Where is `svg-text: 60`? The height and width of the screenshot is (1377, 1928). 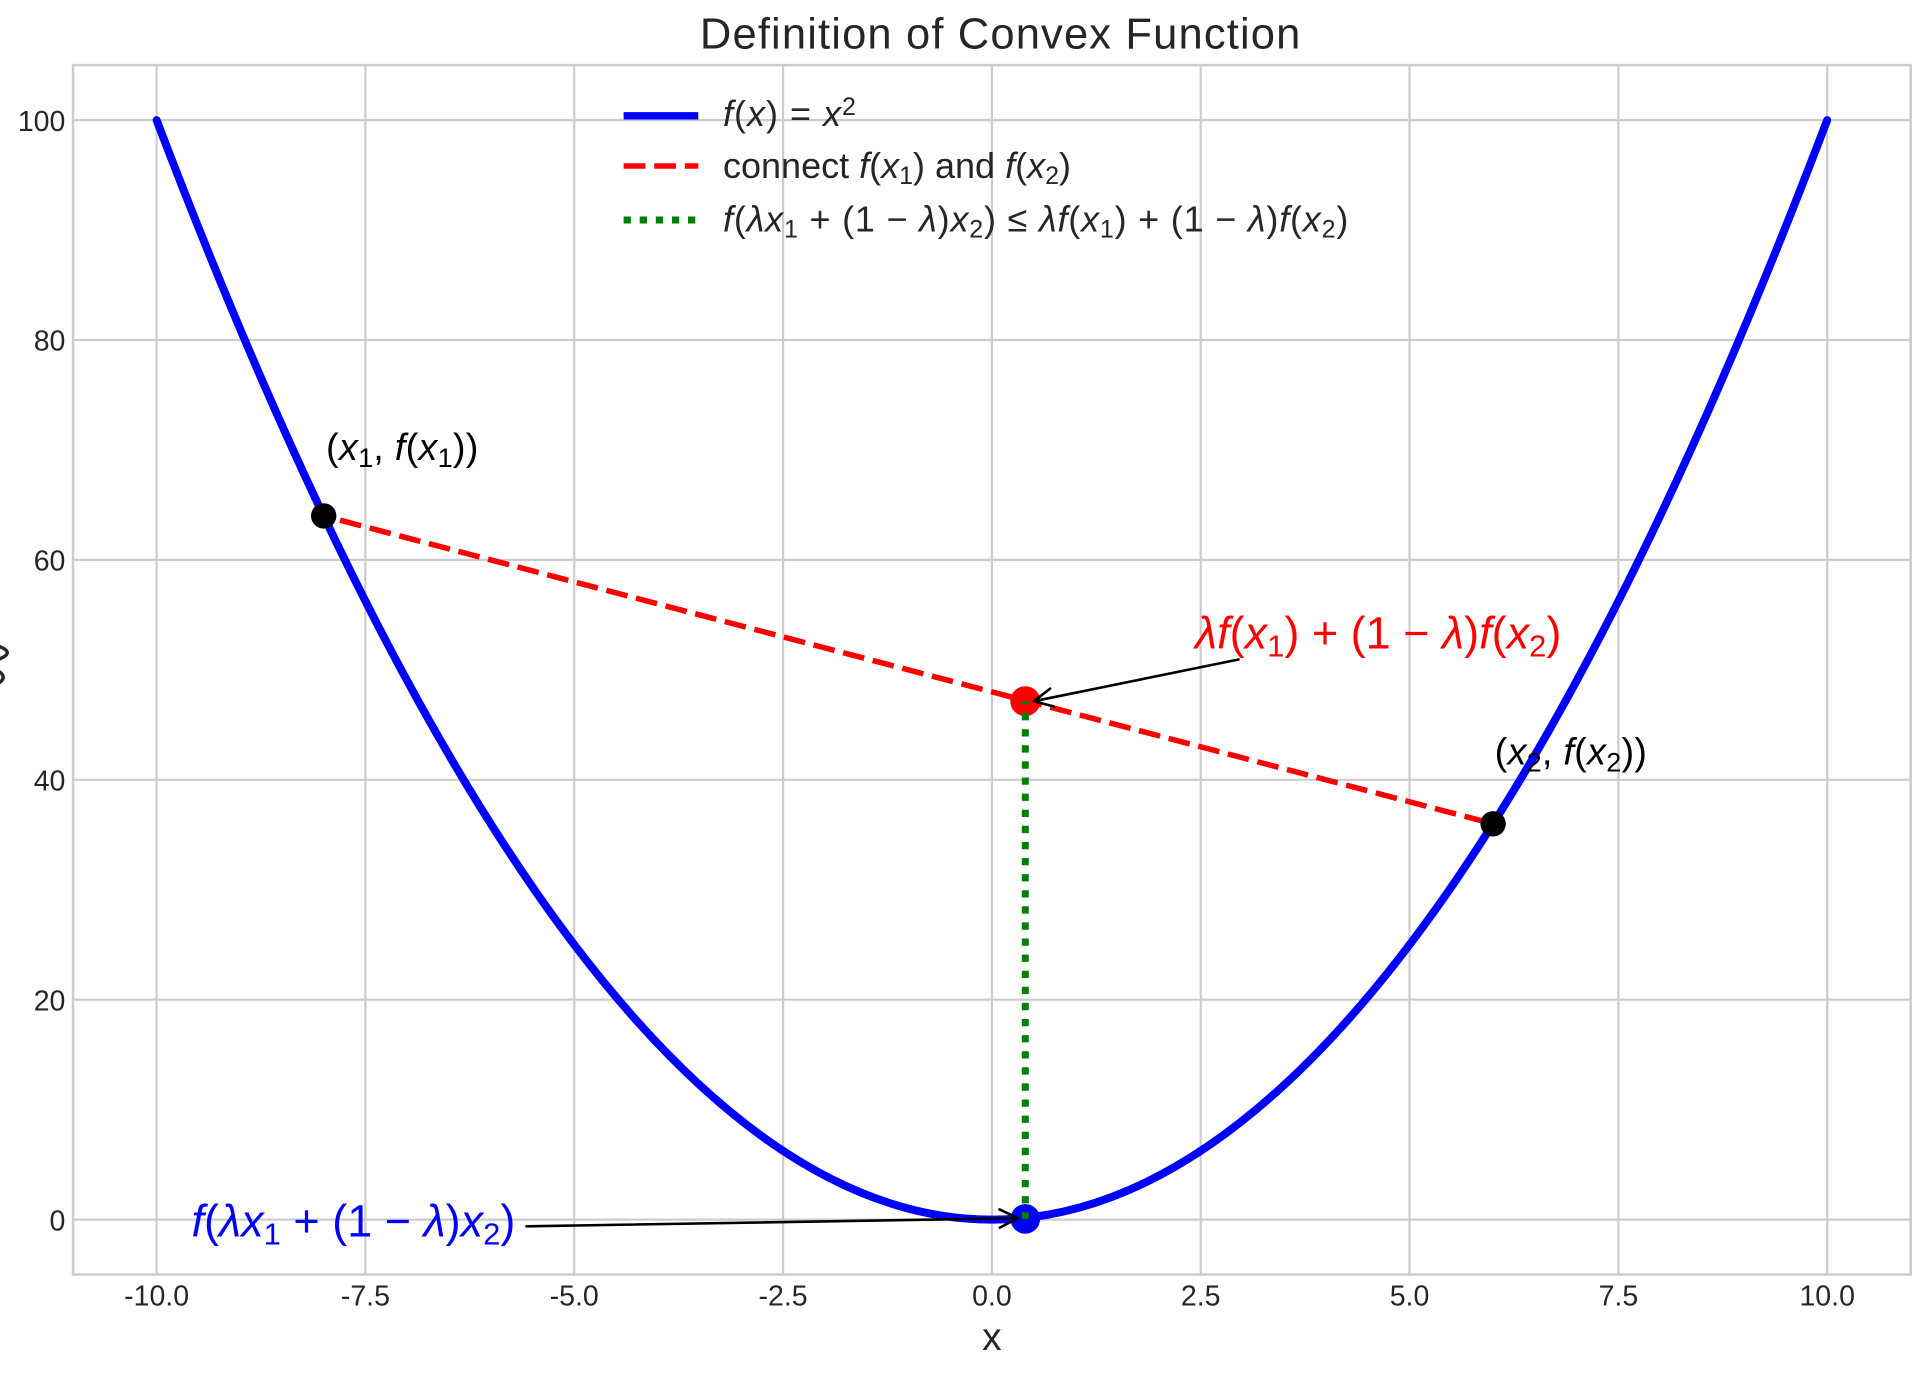
svg-text: 60 is located at coordinates (50, 562).